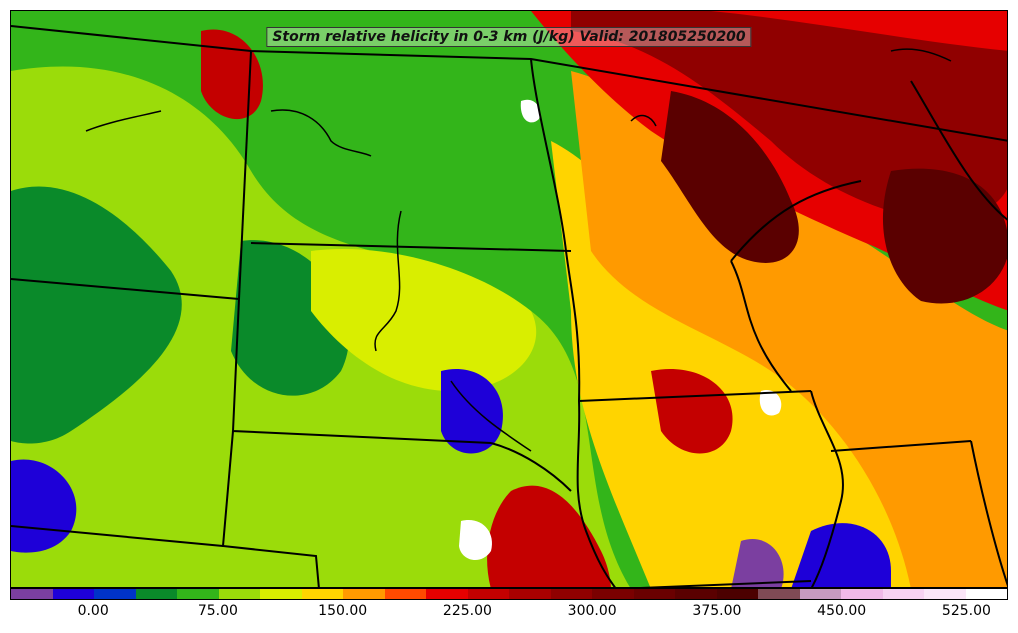 The height and width of the screenshot is (633, 1018). What do you see at coordinates (841, 555) in the screenshot?
I see `field-blue-southeast` at bounding box center [841, 555].